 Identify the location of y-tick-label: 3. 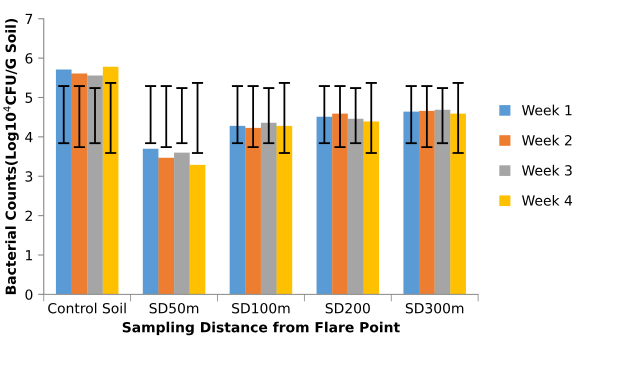
(29, 176).